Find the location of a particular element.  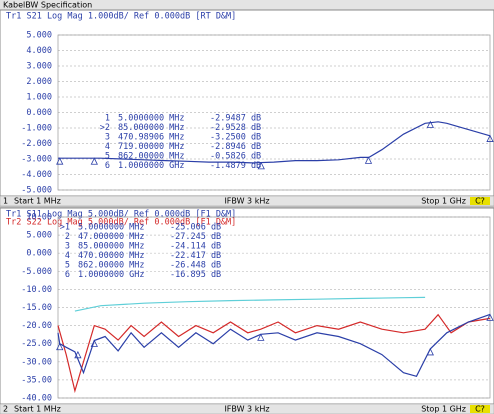

marker-value: -24.114 dB is located at coordinates (195, 247).